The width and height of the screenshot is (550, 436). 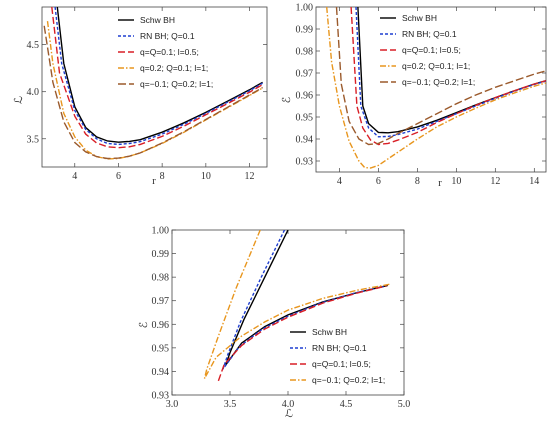 What do you see at coordinates (172, 404) in the screenshot?
I see `x-tick-label: 3.0` at bounding box center [172, 404].